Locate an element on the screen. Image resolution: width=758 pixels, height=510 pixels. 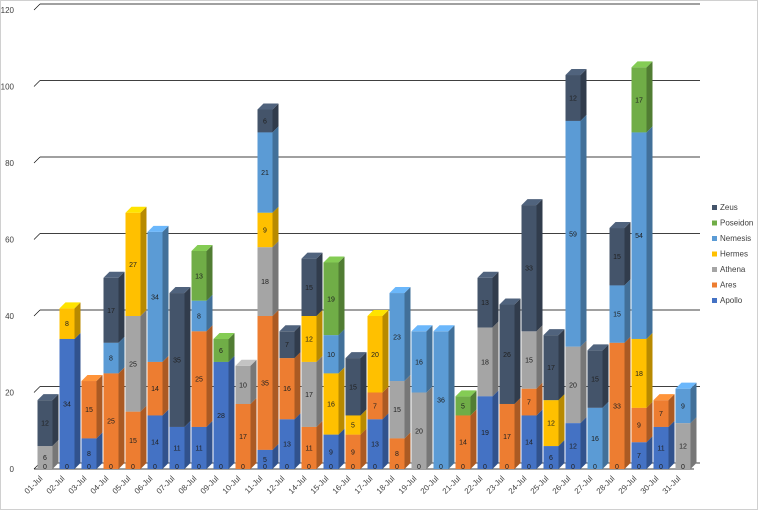
x-tick-label: 14-Jul is located at coordinates (298, 485).